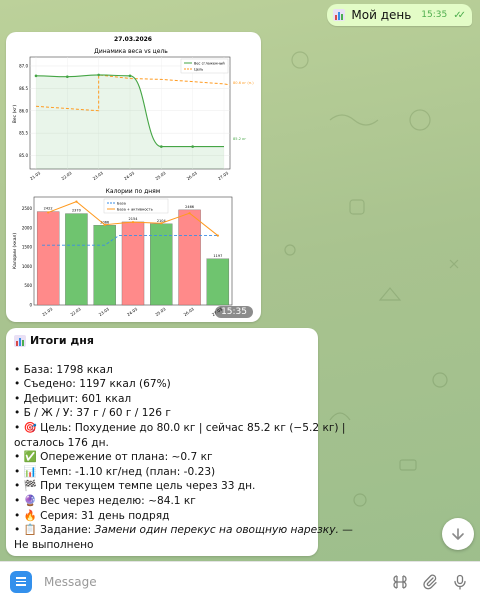  I want to click on calorie-x-tick-label: 24.03, so click(132, 311).